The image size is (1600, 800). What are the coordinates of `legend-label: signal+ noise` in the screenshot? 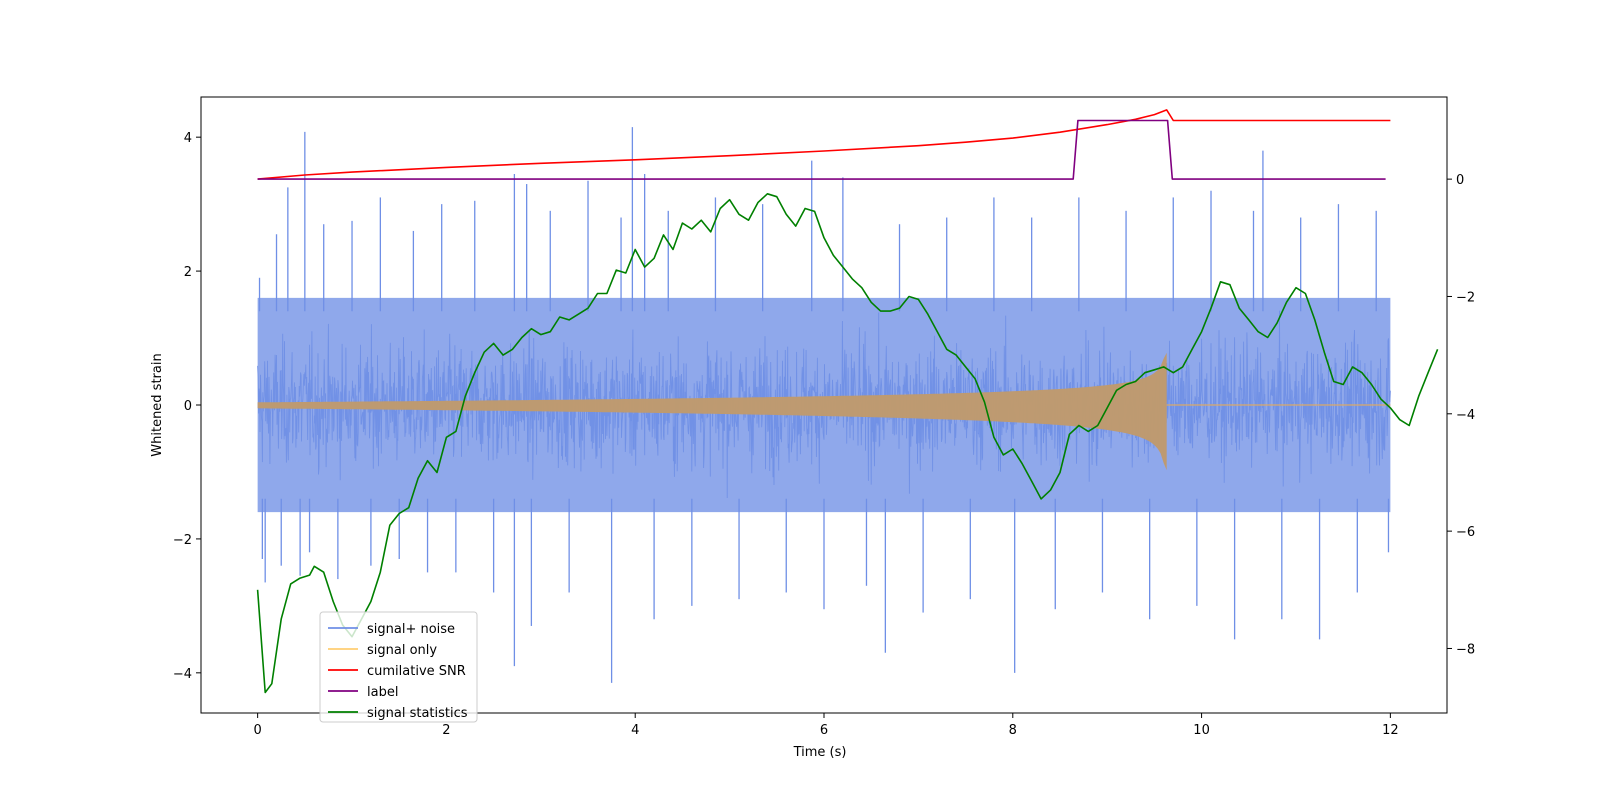 It's located at (411, 629).